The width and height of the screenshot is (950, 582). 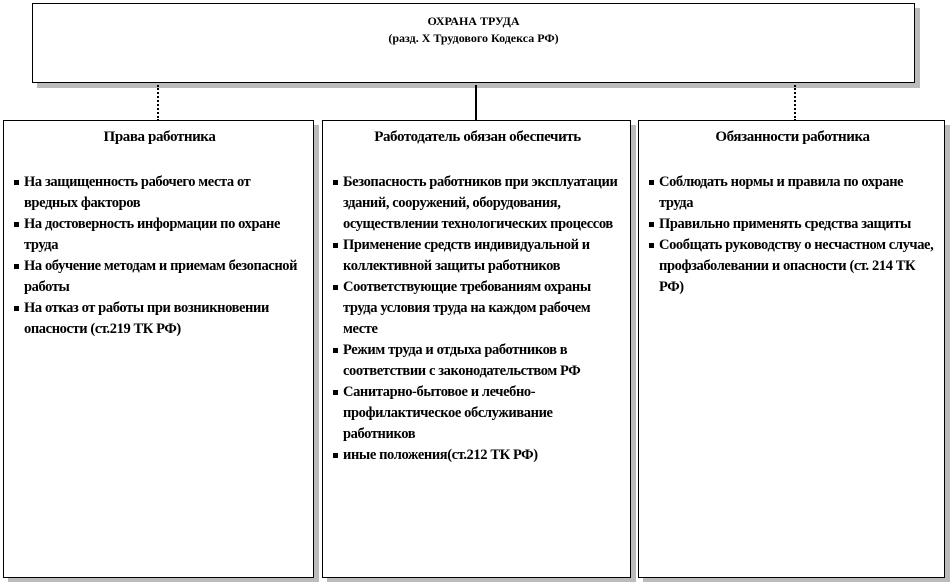 What do you see at coordinates (792, 137) in the screenshot?
I see `column-heading: Обязанности работника` at bounding box center [792, 137].